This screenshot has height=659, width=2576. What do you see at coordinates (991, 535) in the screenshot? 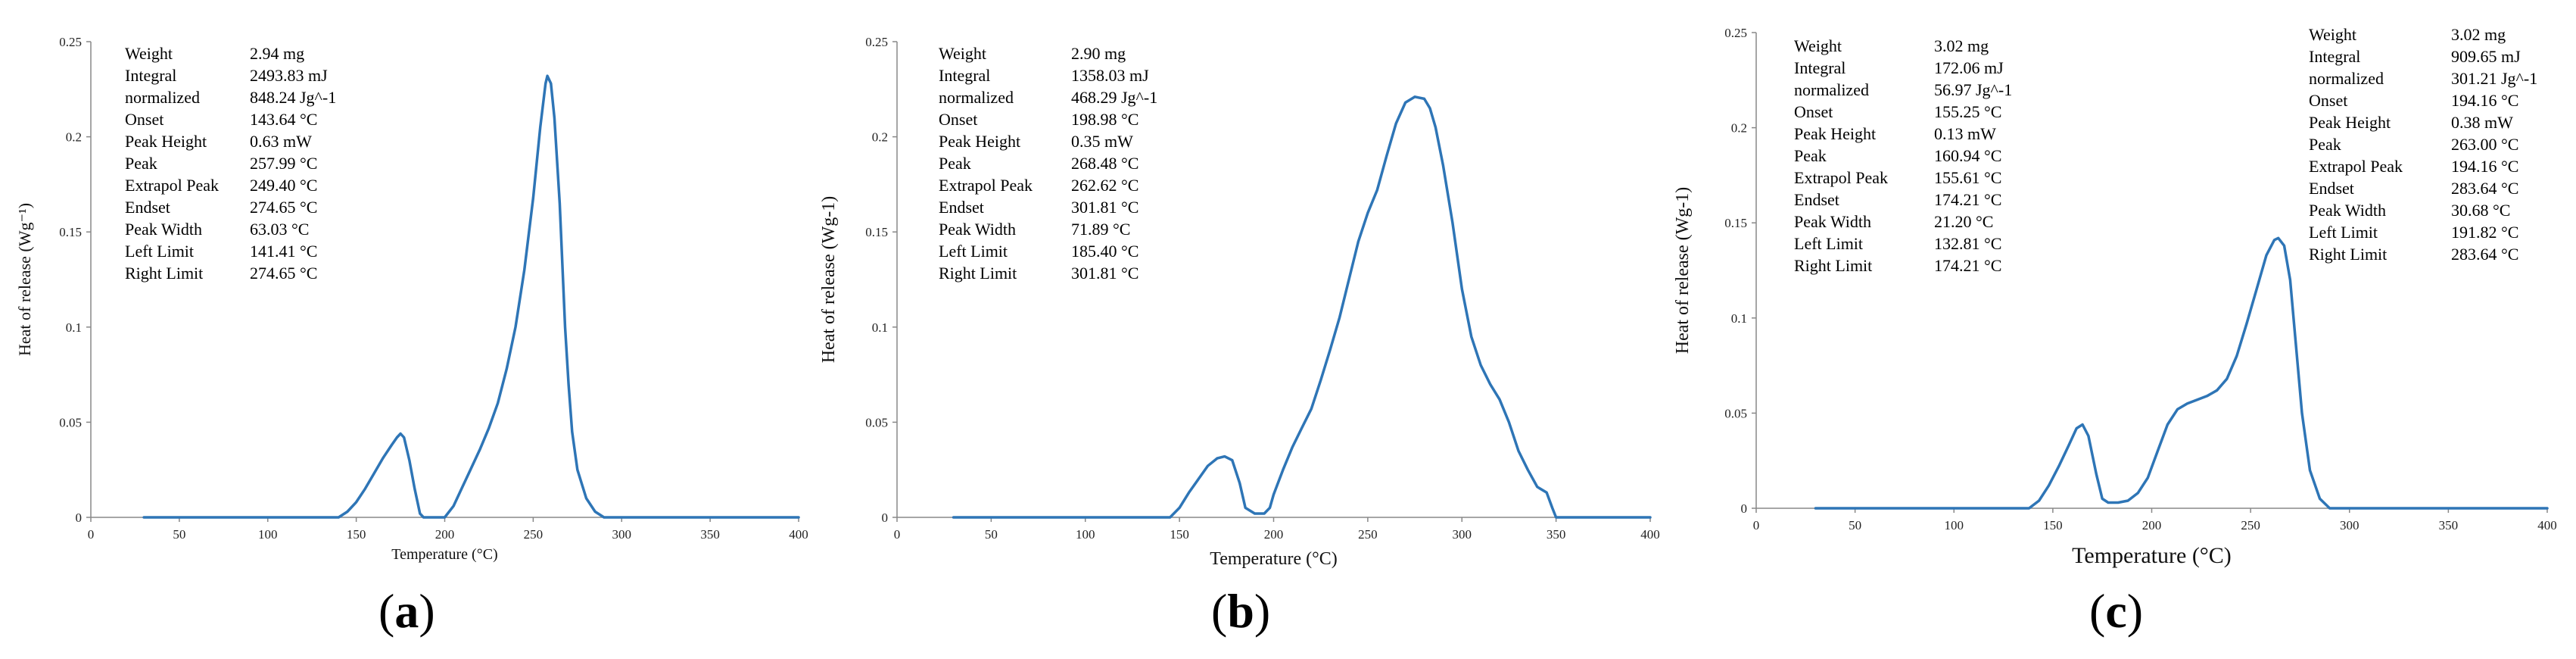
I see `x-tick-label: 50` at bounding box center [991, 535].